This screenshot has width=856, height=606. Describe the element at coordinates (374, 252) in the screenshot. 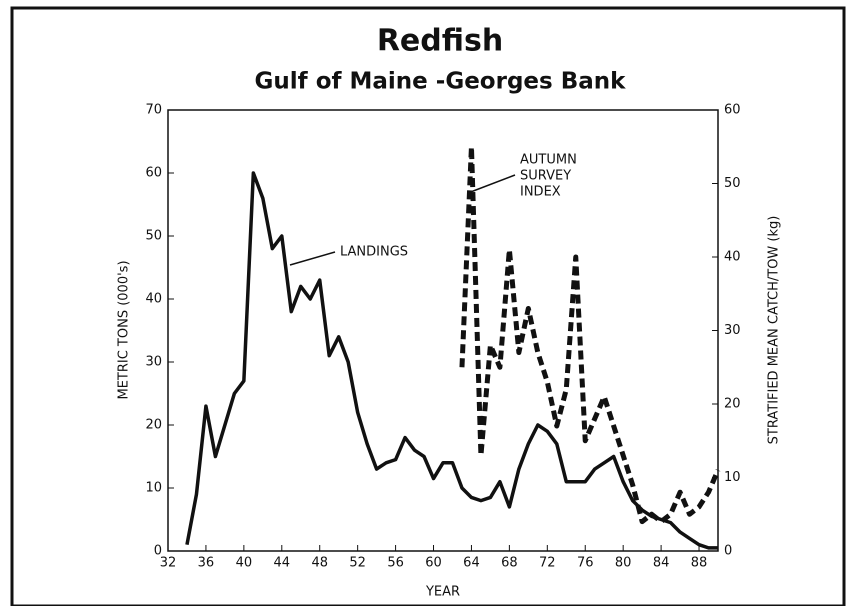

I see `annotation: LANDINGS` at that location.